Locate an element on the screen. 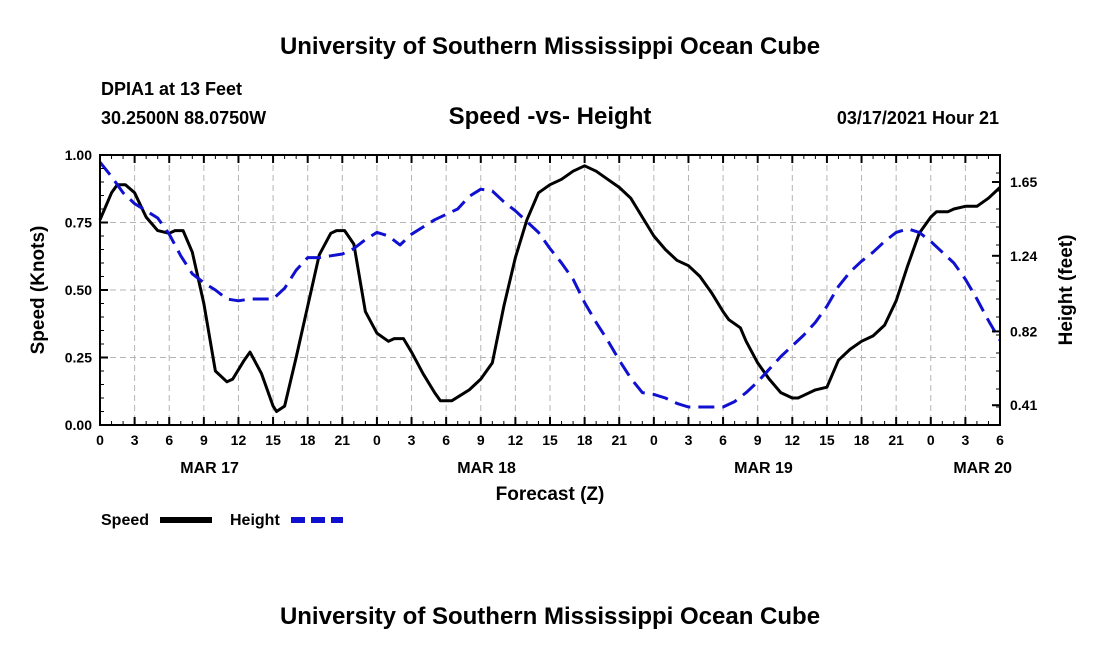 The image size is (1100, 650). y-tick-label: 0.25 is located at coordinates (78, 358).